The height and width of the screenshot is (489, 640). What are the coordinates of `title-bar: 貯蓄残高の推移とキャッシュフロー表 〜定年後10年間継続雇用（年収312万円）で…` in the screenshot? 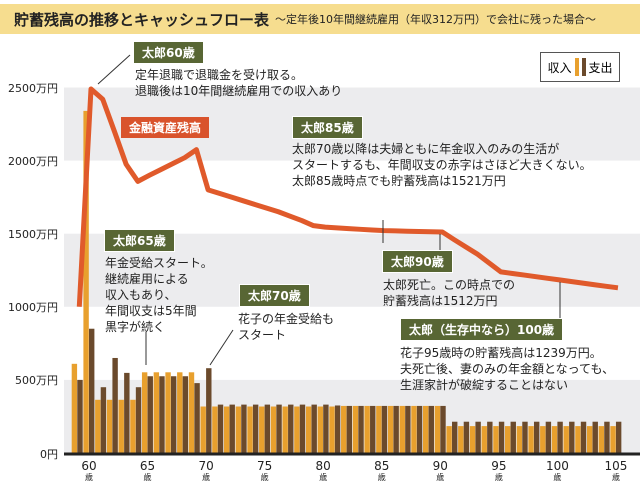 It's located at (320, 19).